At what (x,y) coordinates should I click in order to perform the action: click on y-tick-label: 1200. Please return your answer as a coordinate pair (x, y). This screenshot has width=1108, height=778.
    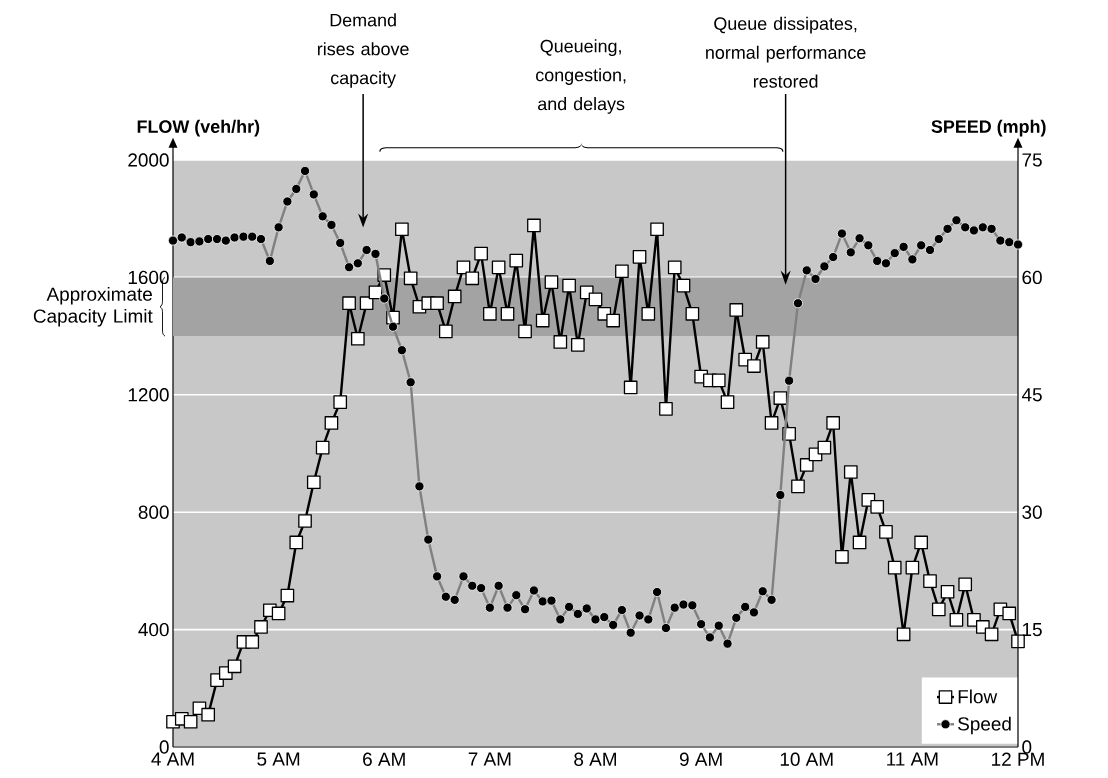
    Looking at the image, I should click on (148, 395).